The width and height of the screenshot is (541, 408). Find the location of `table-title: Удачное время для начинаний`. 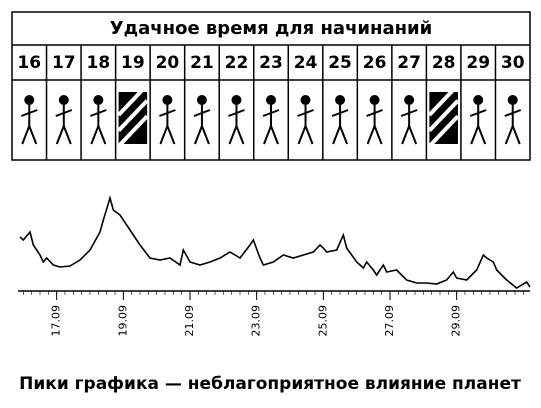

table-title: Удачное время для начинаний is located at coordinates (271, 28).